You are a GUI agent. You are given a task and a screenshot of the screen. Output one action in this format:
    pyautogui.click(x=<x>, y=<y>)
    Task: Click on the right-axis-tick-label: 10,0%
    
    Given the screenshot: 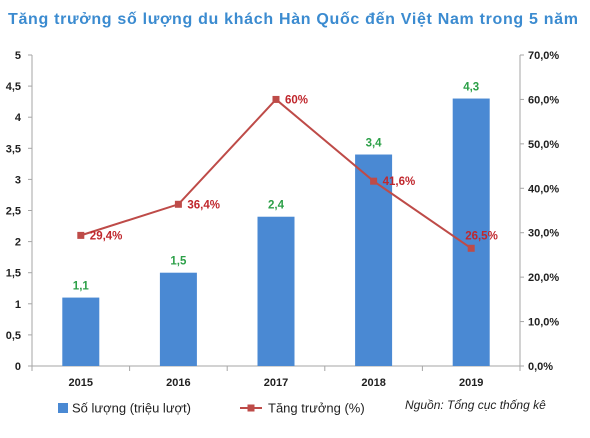 What is the action you would take?
    pyautogui.click(x=543, y=323)
    